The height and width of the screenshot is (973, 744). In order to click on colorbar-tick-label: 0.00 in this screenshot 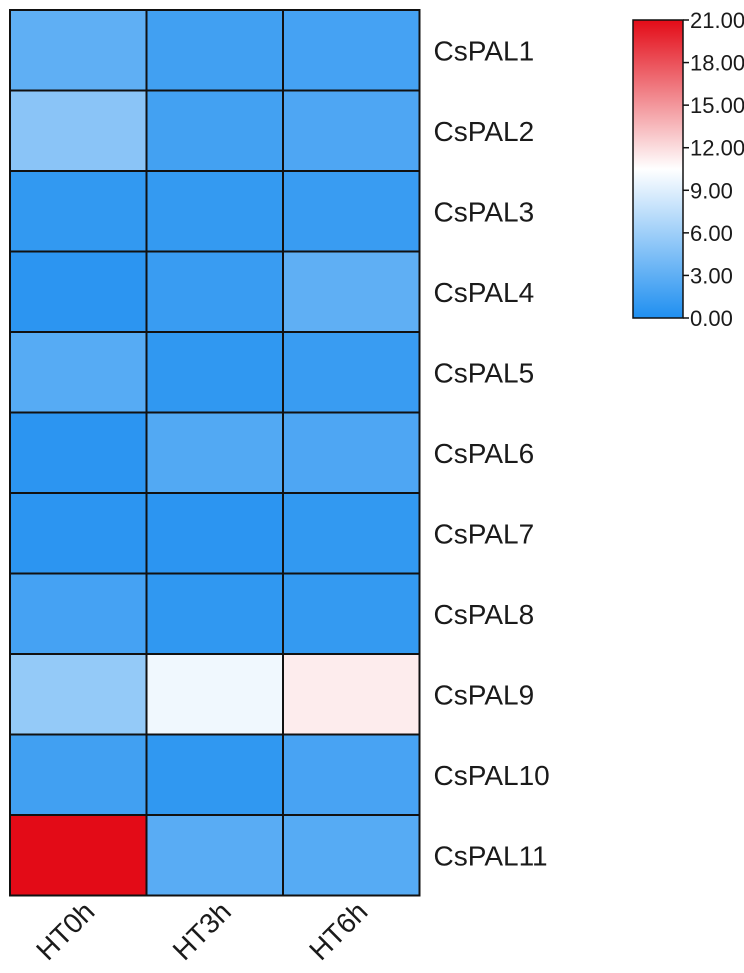, I will do `click(711, 318)`.